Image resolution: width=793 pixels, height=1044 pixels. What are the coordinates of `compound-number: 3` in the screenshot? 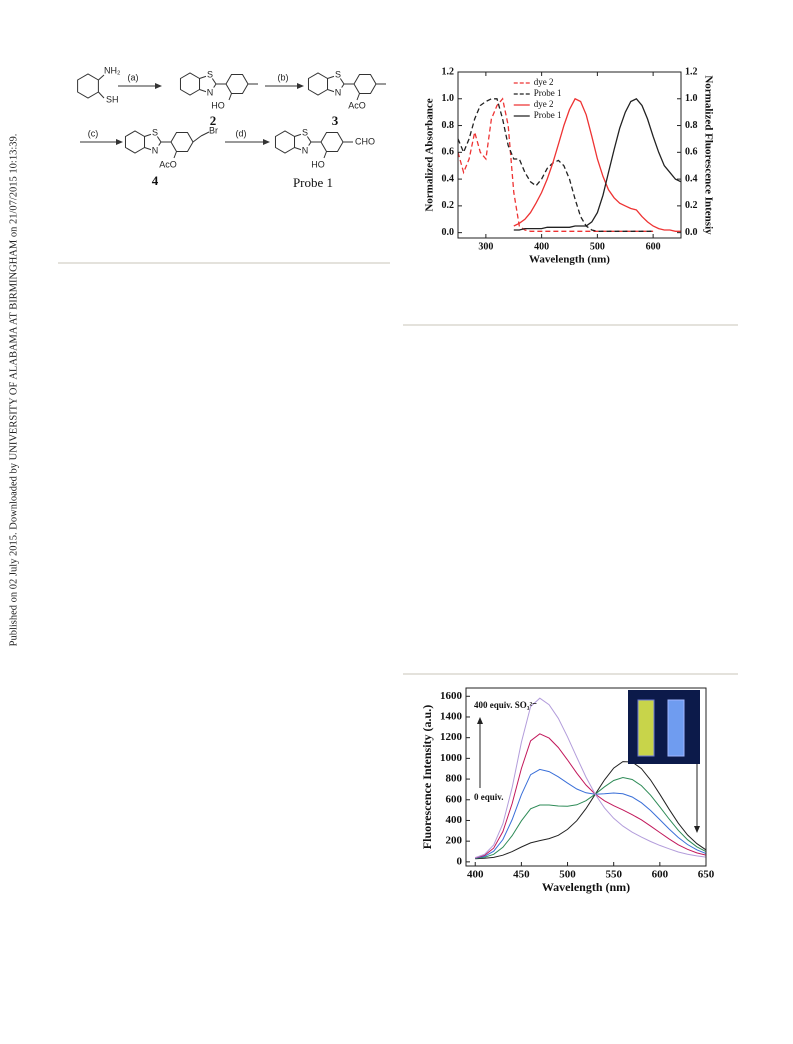 It's located at (335, 120).